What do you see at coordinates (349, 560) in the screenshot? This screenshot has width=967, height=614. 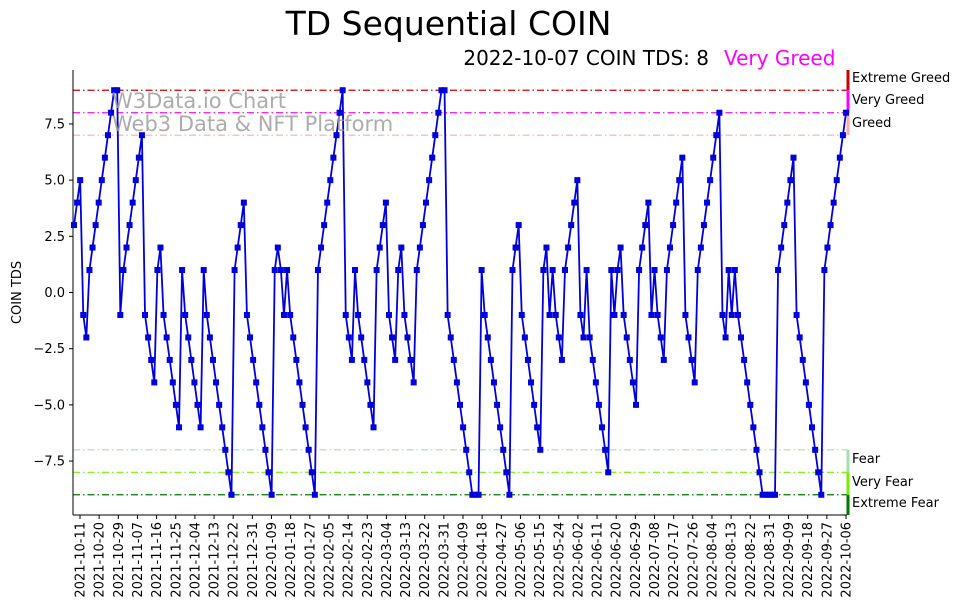 I see `x-tick-label: 2022-02-14` at bounding box center [349, 560].